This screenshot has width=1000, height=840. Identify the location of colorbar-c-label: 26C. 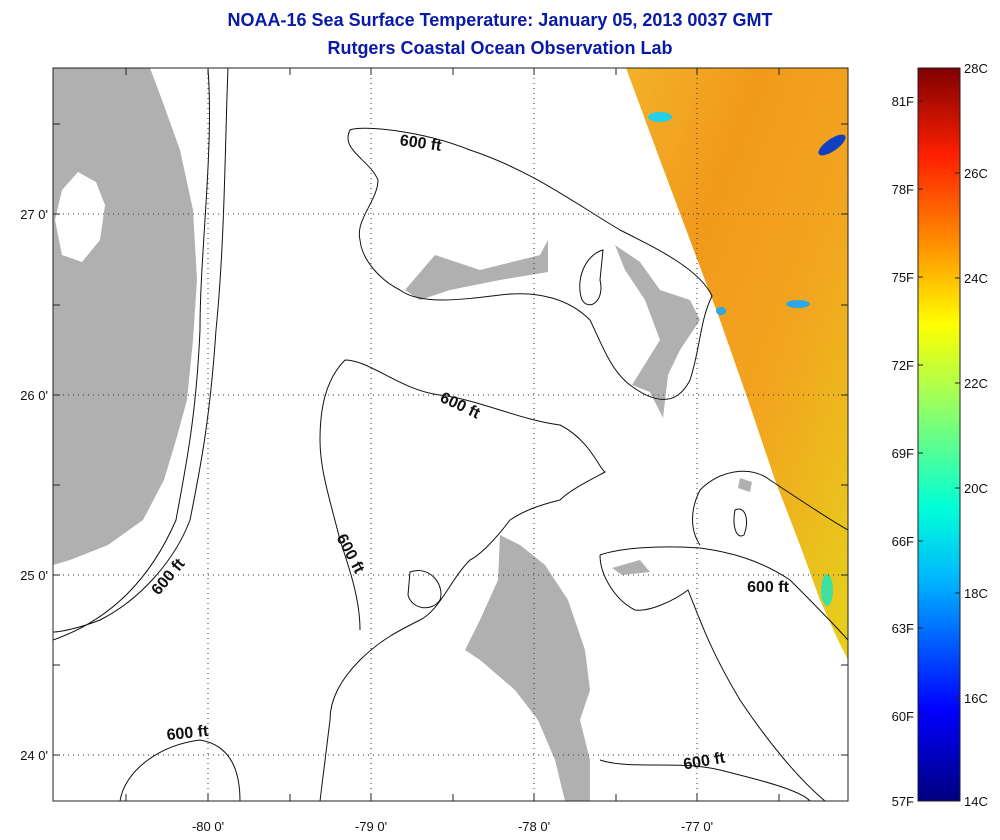
(976, 173).